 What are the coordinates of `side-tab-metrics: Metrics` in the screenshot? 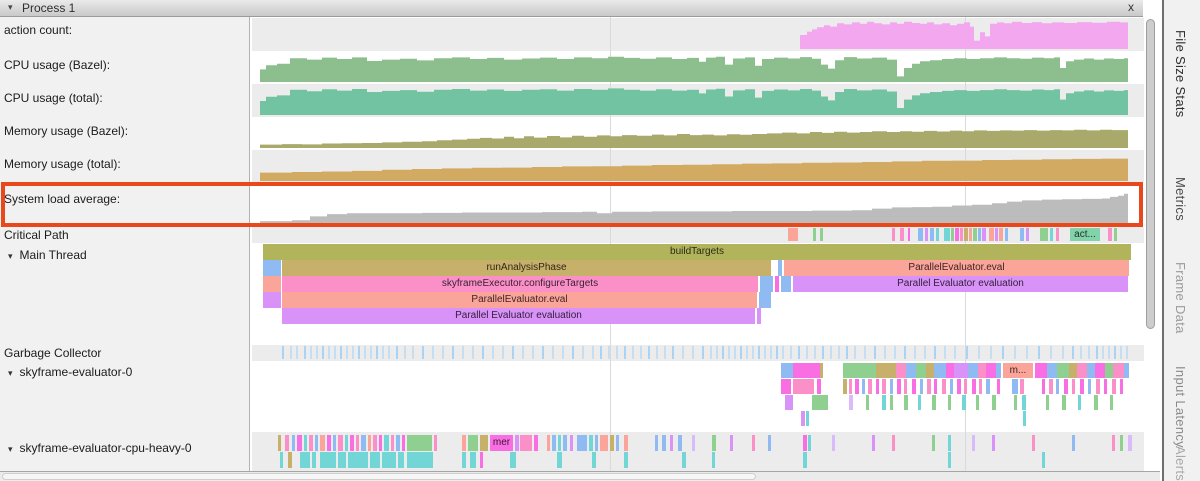 It's located at (1180, 199).